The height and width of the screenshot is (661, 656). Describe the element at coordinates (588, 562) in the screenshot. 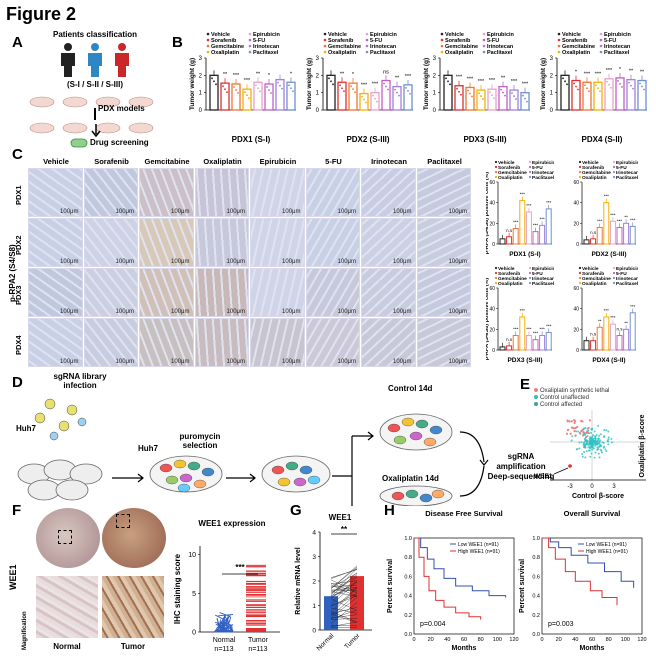

I see `low-wee1-curve` at that location.